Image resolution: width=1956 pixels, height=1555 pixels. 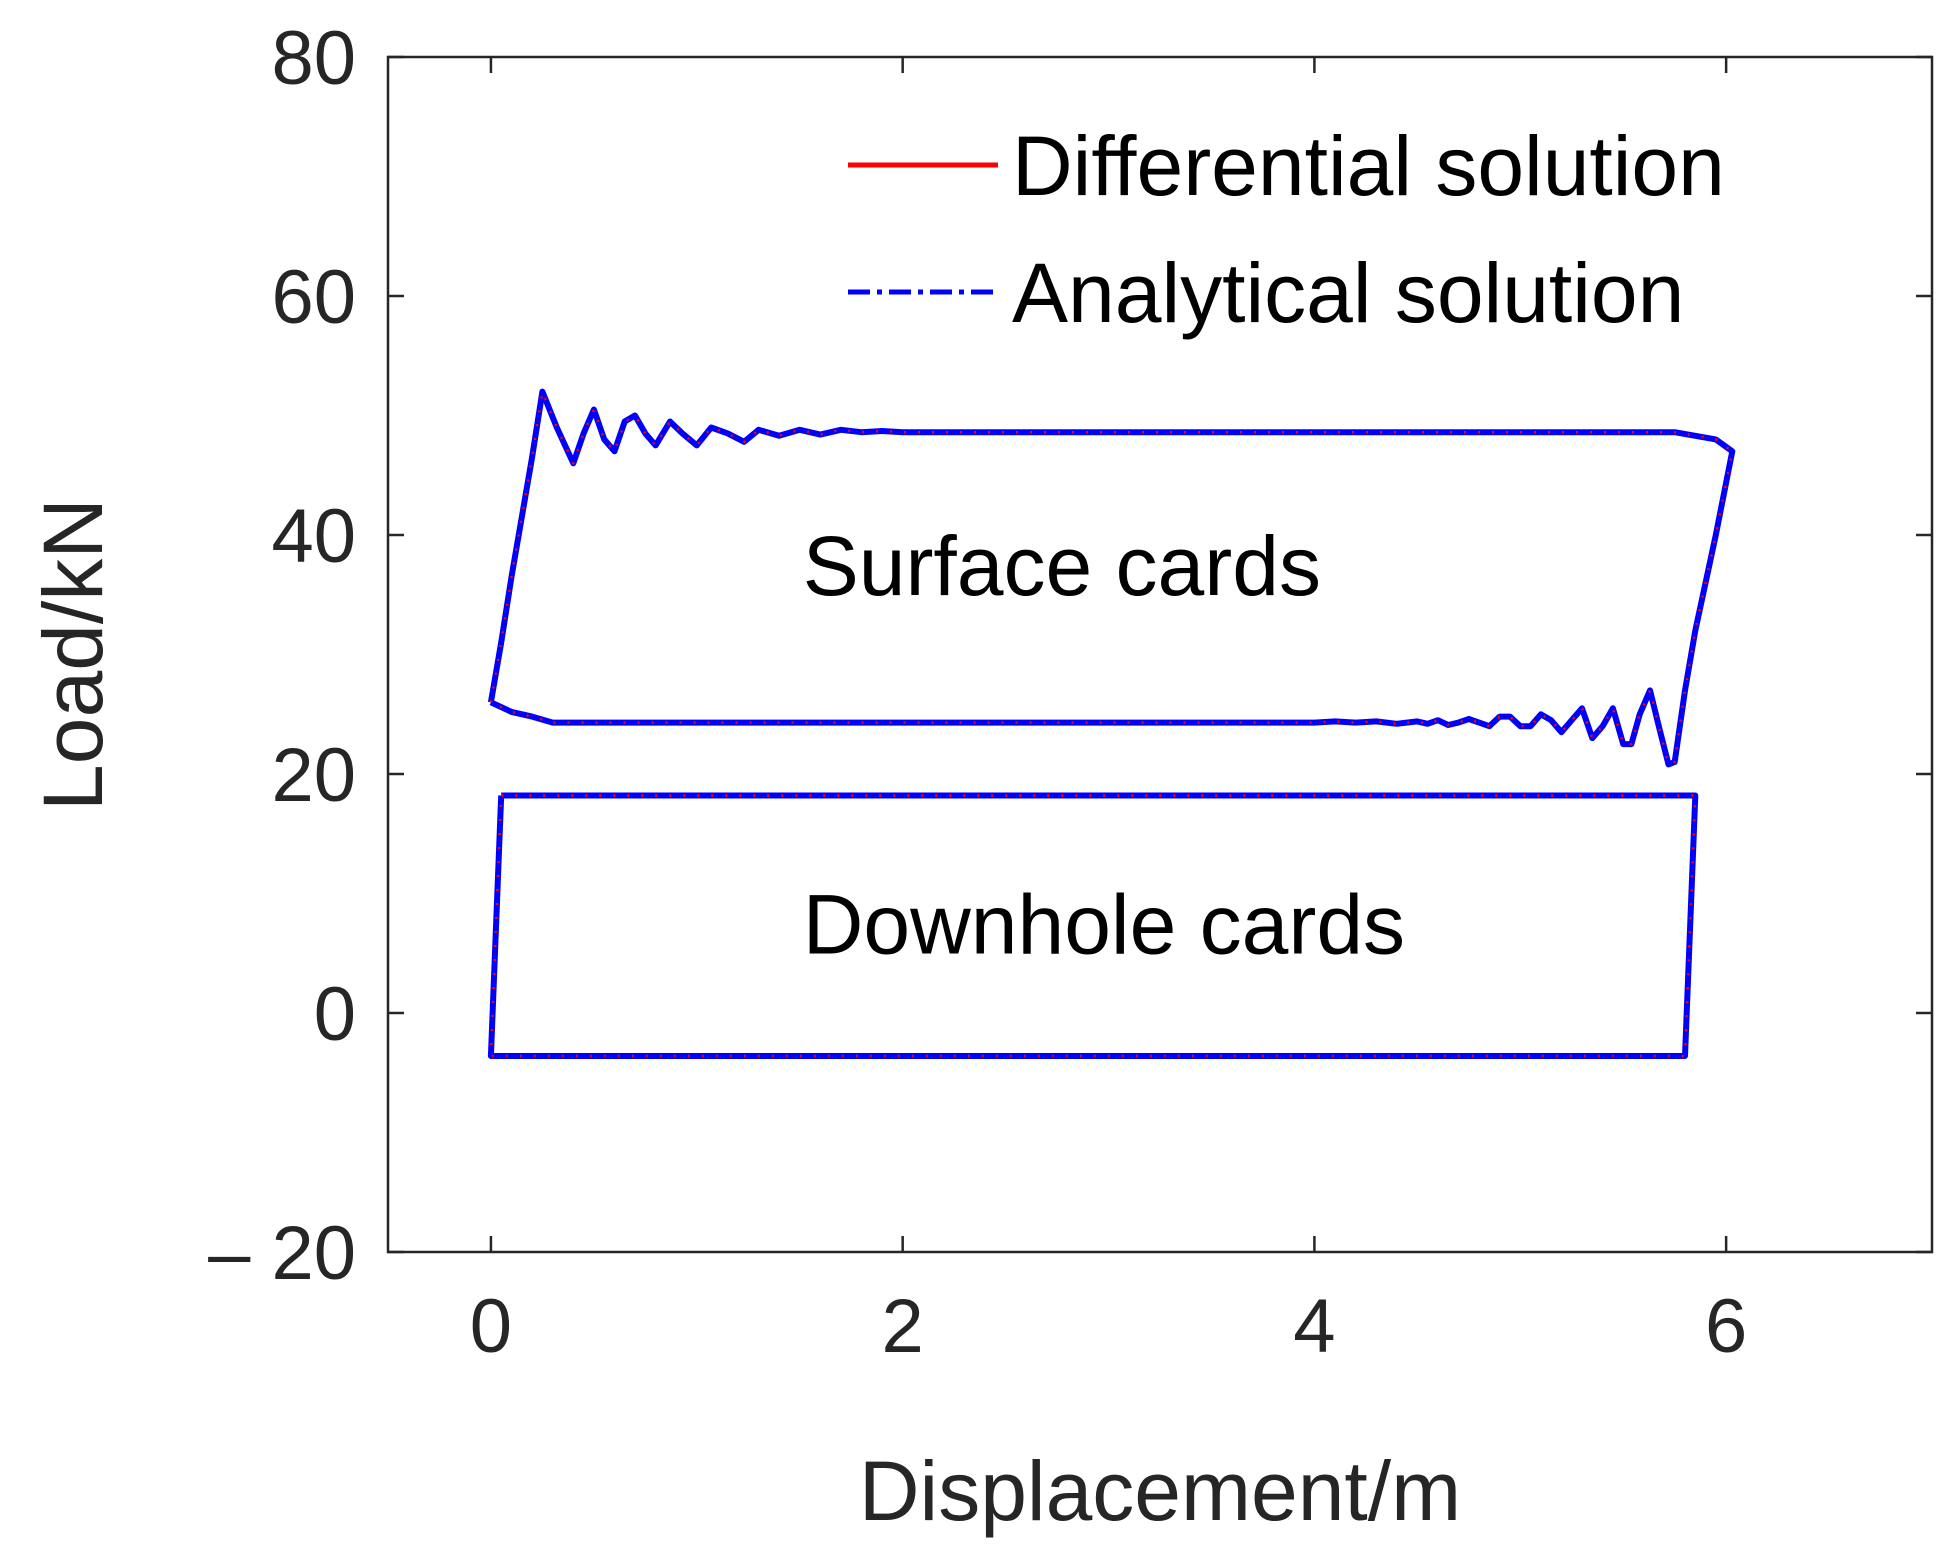 What do you see at coordinates (282, 1253) in the screenshot?
I see `y-tick-label-0: – 20` at bounding box center [282, 1253].